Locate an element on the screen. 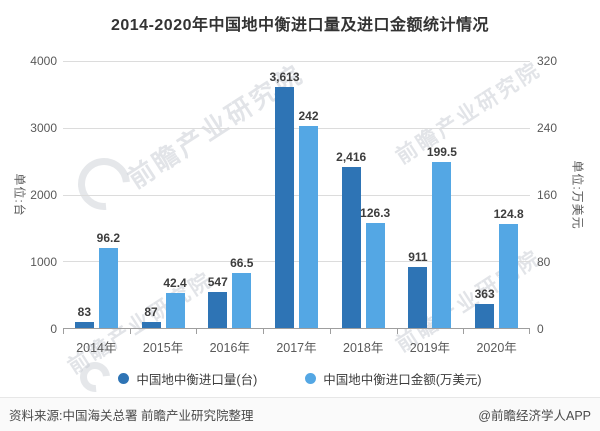 The height and width of the screenshot is (431, 600). bar-slot: 199.5 is located at coordinates (442, 194).